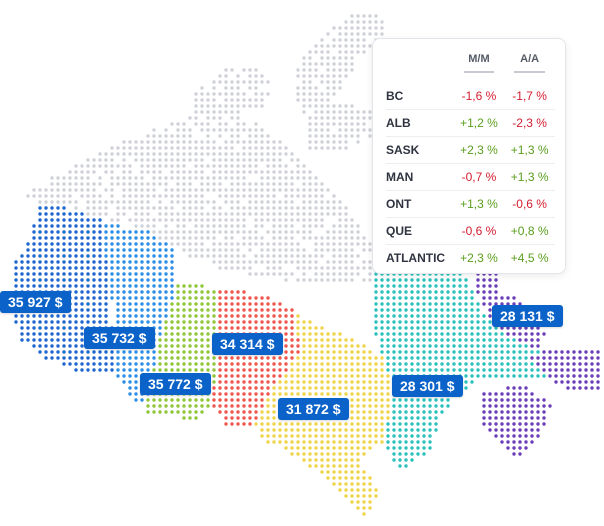  I want to click on table-row: ALB +1,2 % -2,3 %, so click(470, 122).